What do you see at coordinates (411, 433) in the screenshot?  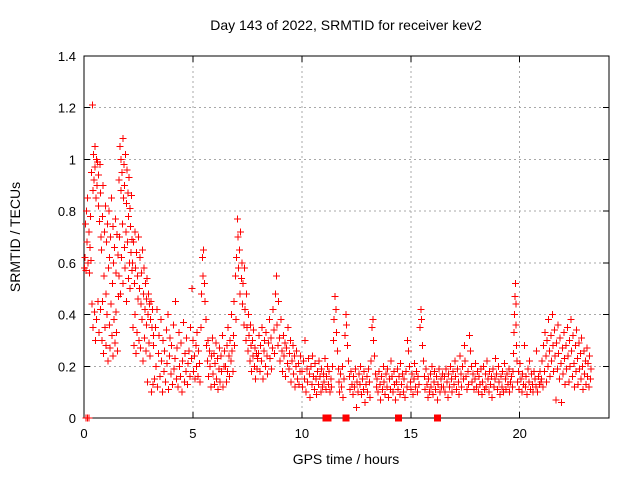 I see `x-tick-label: 15` at bounding box center [411, 433].